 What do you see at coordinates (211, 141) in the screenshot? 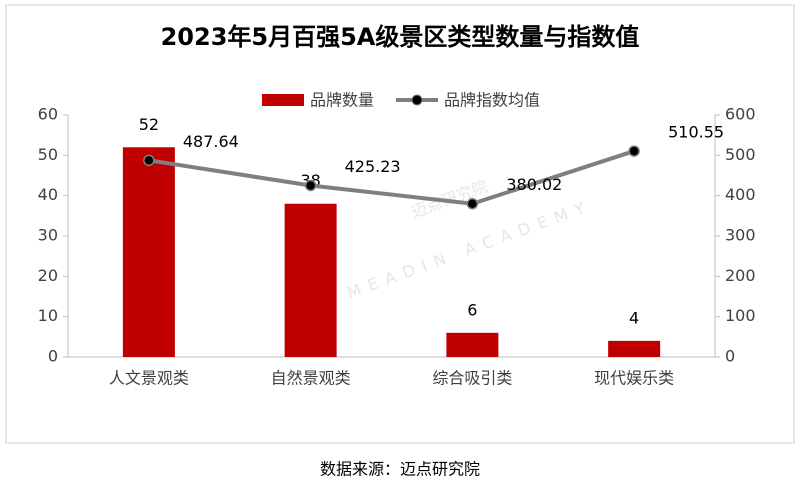
I see `line-value-label: 487.64` at bounding box center [211, 141].